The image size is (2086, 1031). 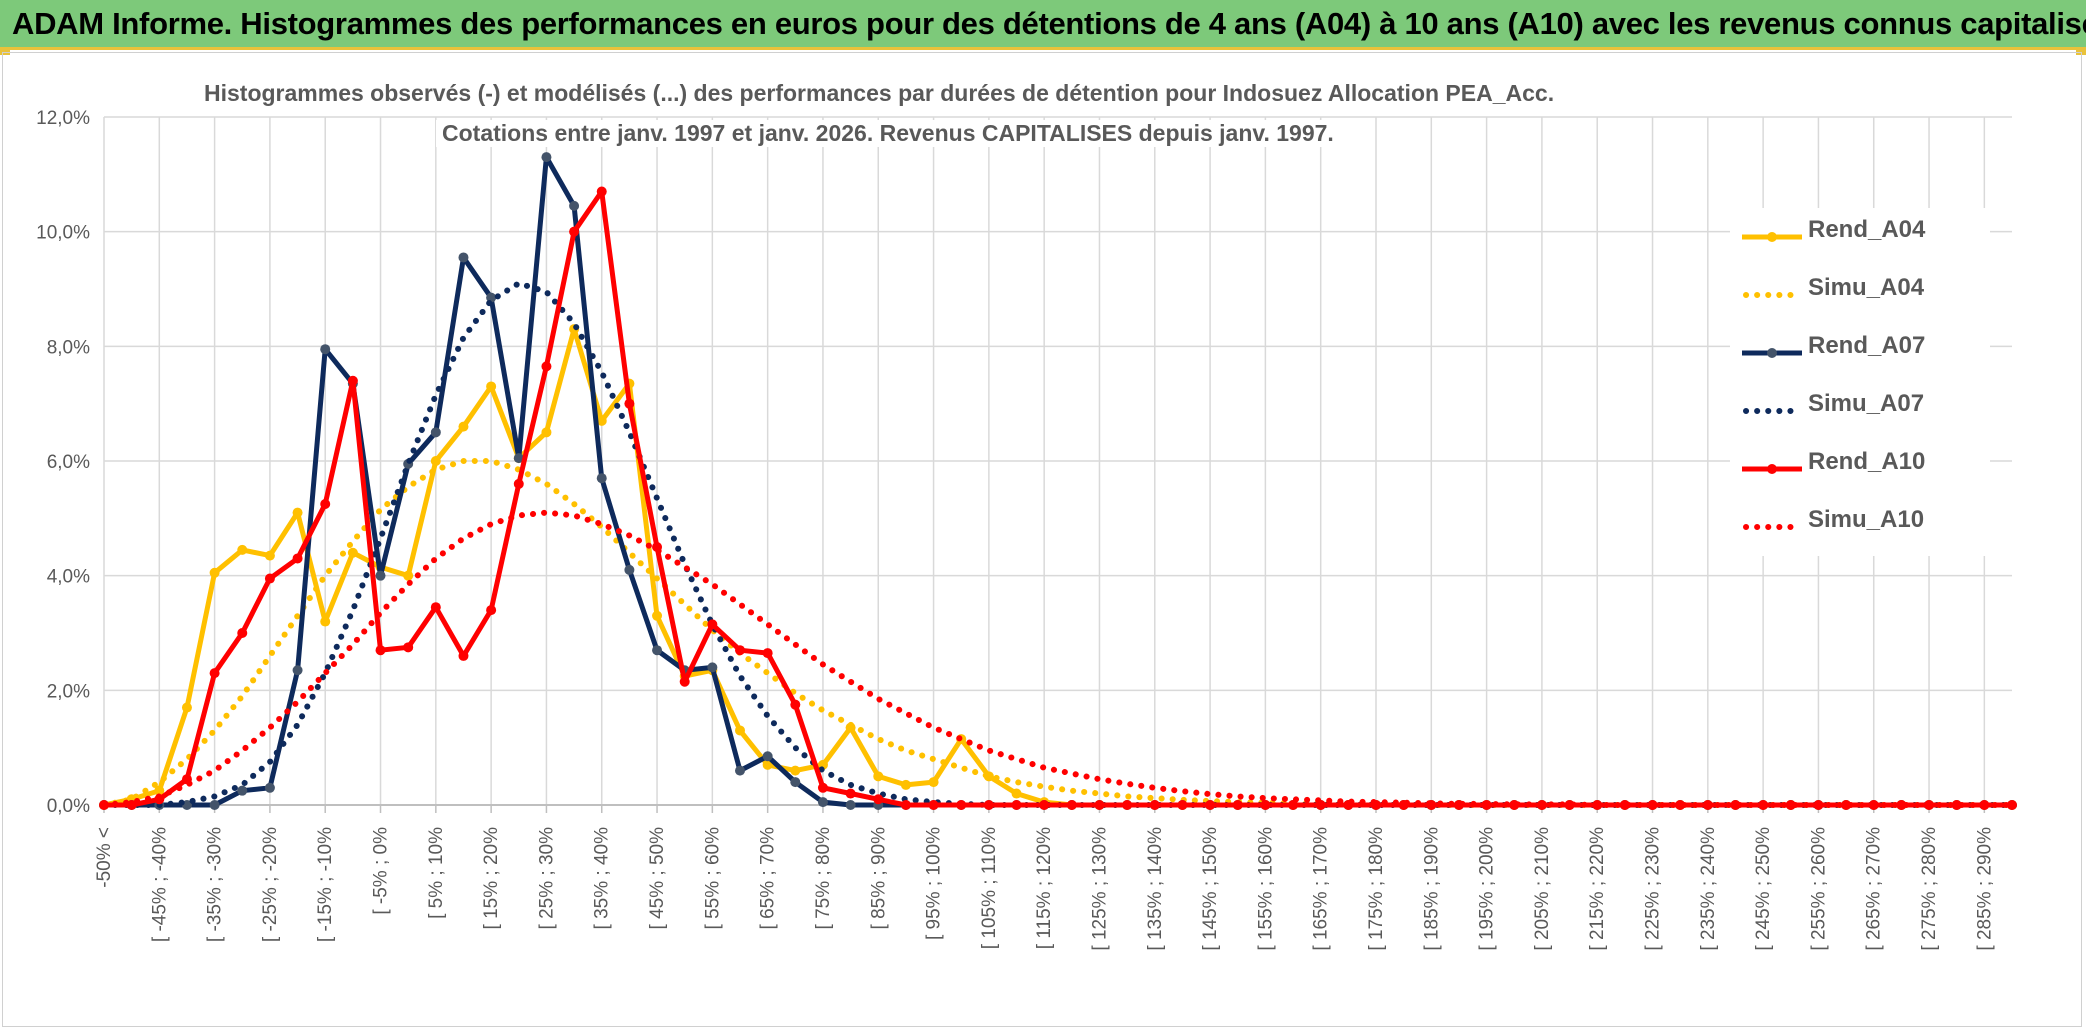 I want to click on legend-label: Simu_A07, so click(x=1866, y=403).